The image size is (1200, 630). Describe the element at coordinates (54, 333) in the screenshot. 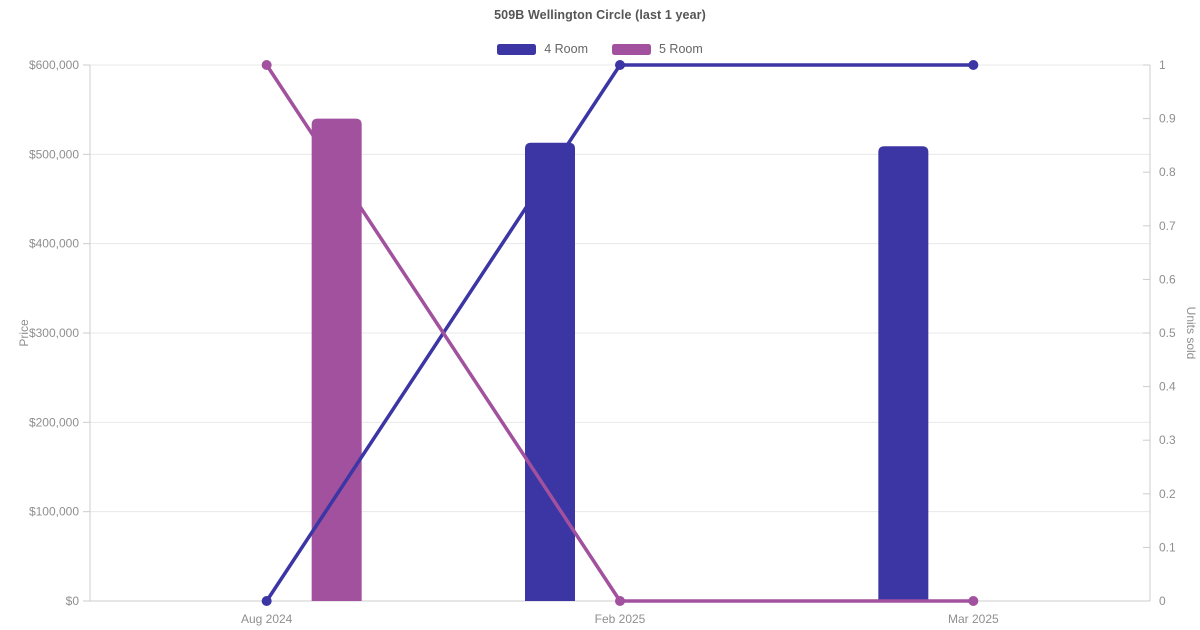

I see `left-axis-tick-label: $300,000` at that location.